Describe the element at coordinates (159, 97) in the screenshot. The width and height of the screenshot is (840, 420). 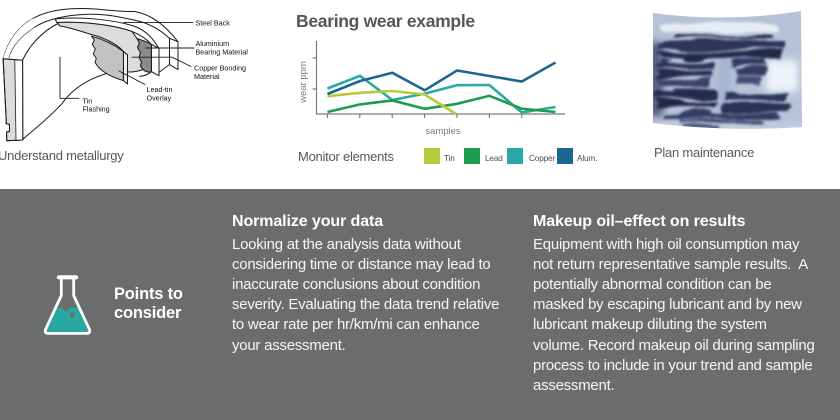
I see `svg-text: Overlay` at that location.